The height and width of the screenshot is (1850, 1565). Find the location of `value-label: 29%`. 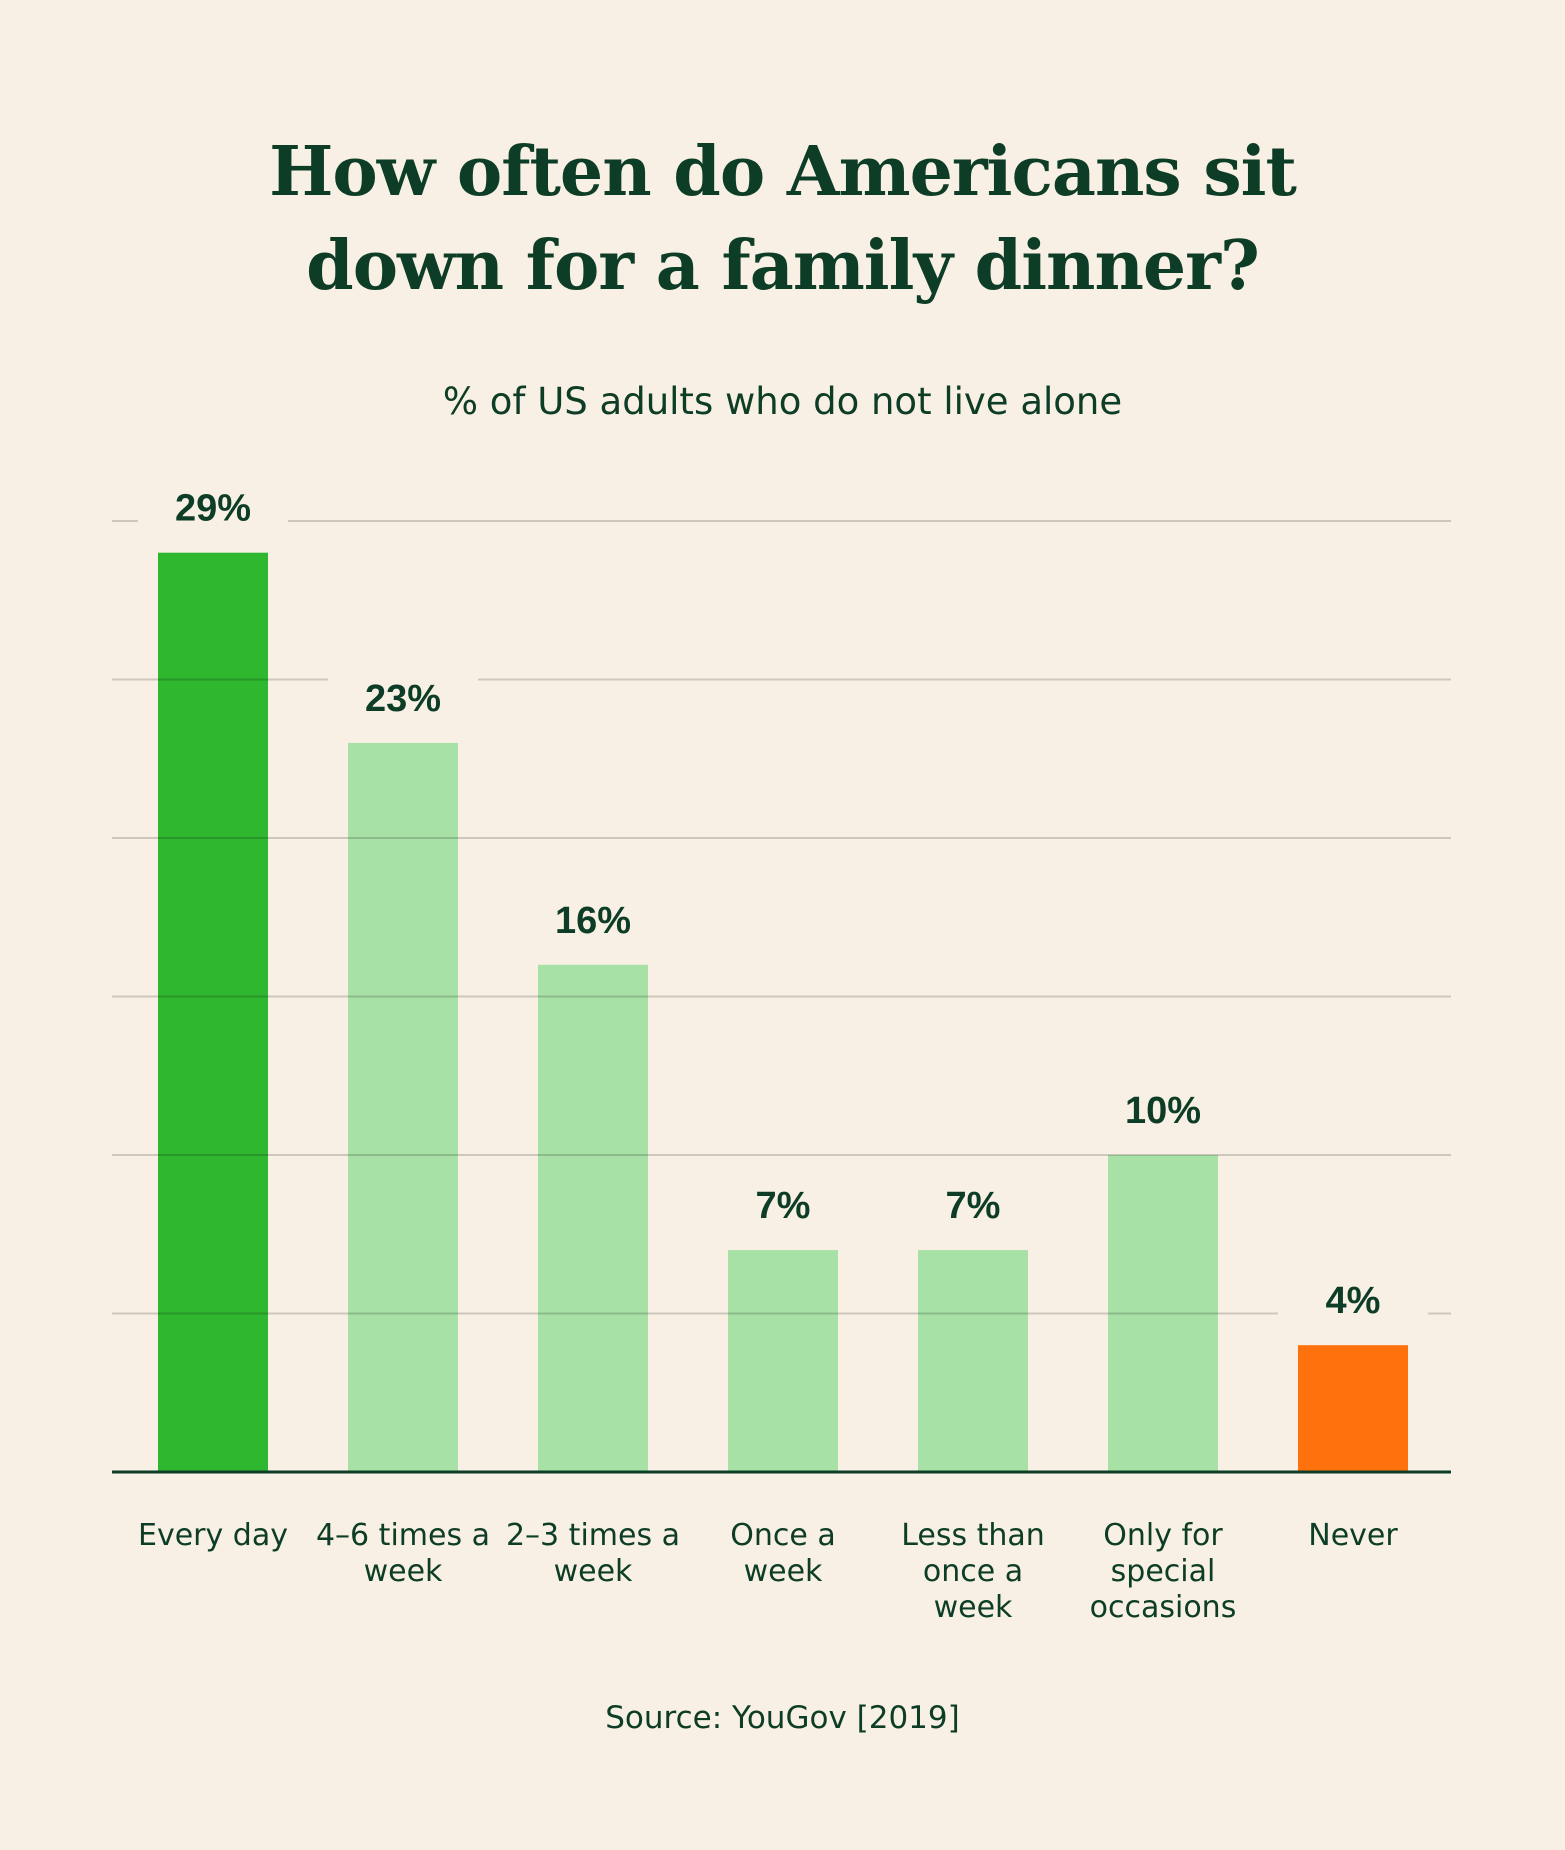

value-label: 29% is located at coordinates (213, 509).